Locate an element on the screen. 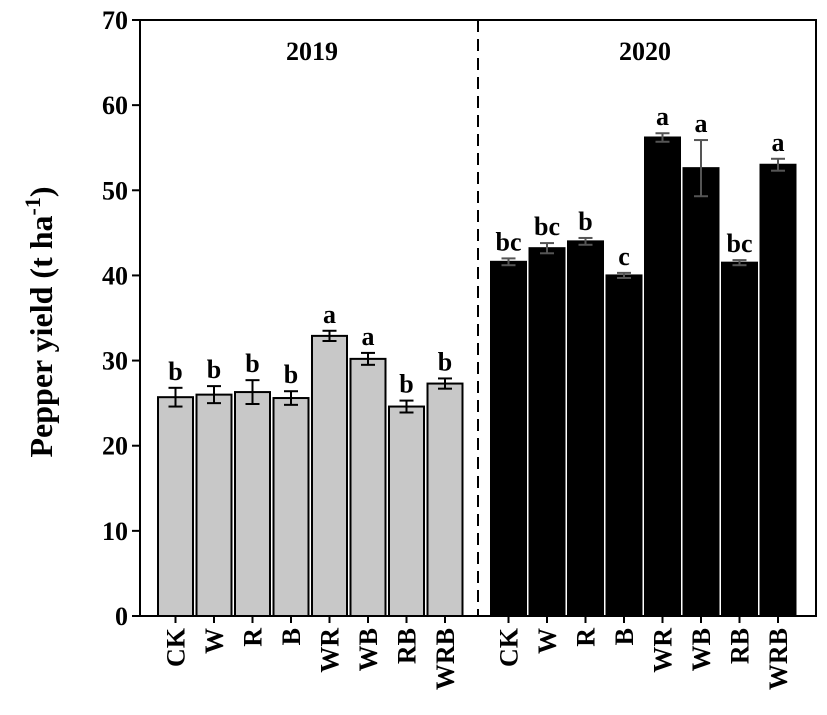 Image resolution: width=827 pixels, height=715 pixels. bar-2020-RB is located at coordinates (739, 439).